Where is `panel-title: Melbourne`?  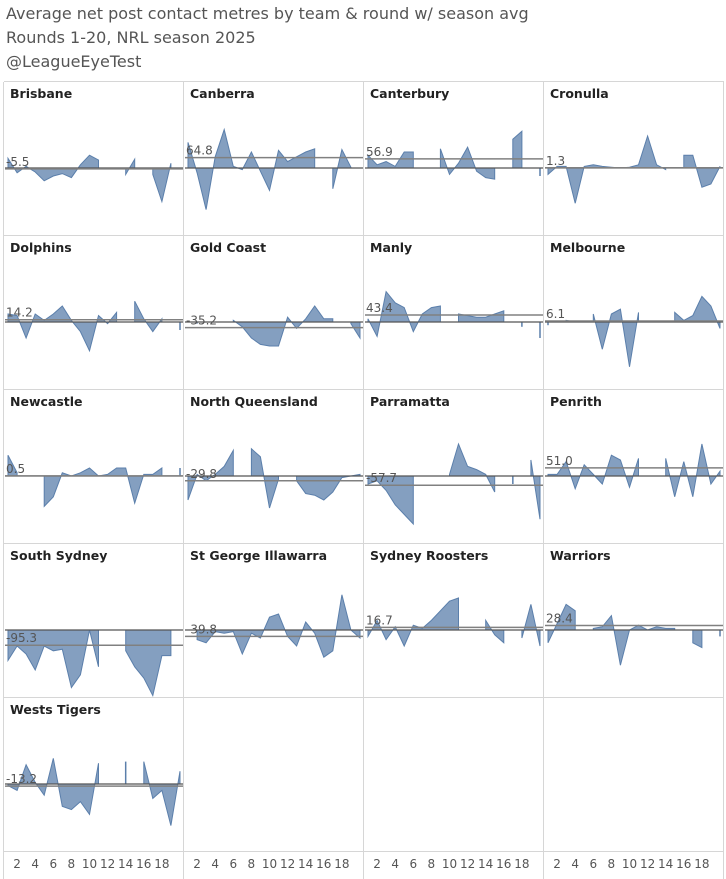 panel-title: Melbourne is located at coordinates (587, 247).